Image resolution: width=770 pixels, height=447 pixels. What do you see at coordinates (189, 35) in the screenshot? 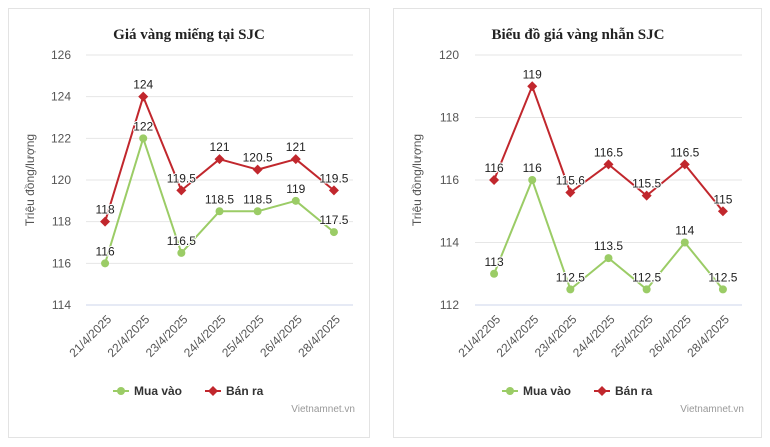
I see `chart-title: Giá vàng miếng tại SJC` at bounding box center [189, 35].